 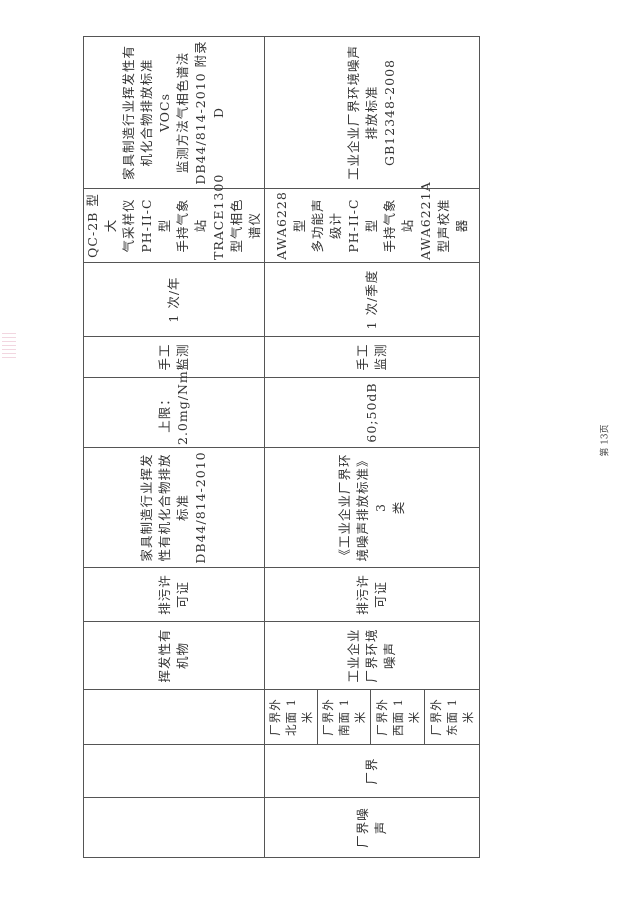 What do you see at coordinates (174, 827) in the screenshot?
I see `cell-category` at bounding box center [174, 827].